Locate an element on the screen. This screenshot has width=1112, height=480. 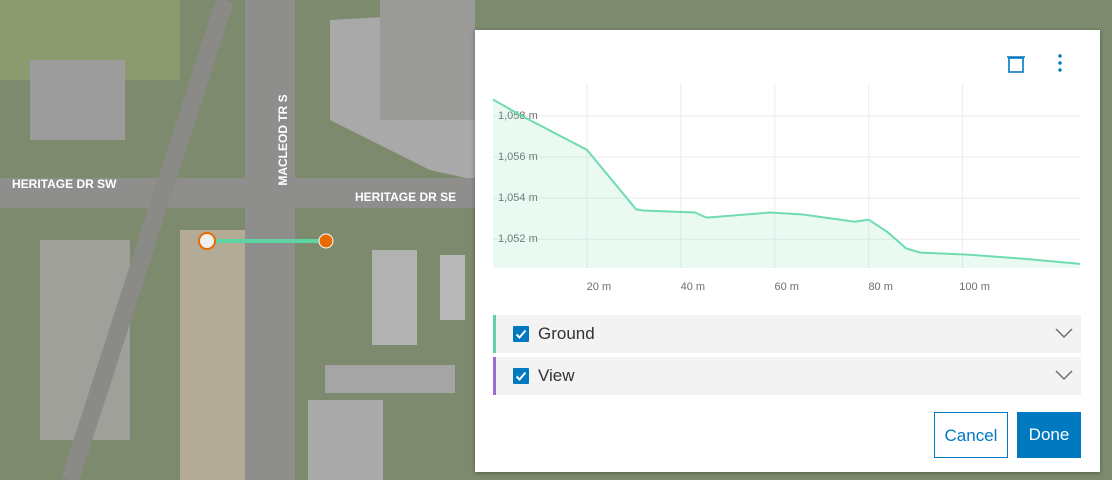
x-tick-label: 60 m is located at coordinates (787, 287).